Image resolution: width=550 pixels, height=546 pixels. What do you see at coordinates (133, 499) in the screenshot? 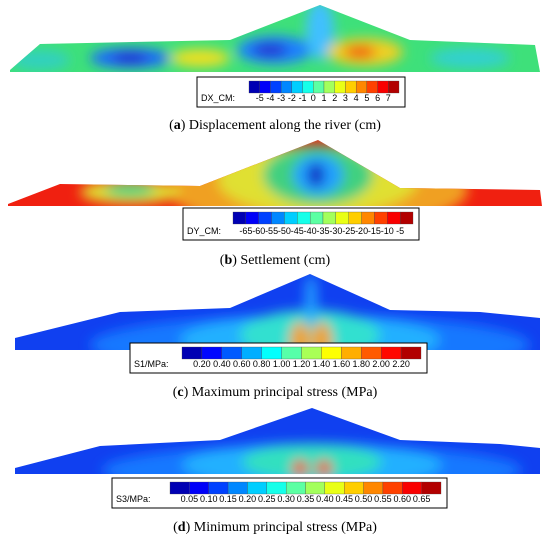
I see `legend-title: S3/MPa:` at bounding box center [133, 499].